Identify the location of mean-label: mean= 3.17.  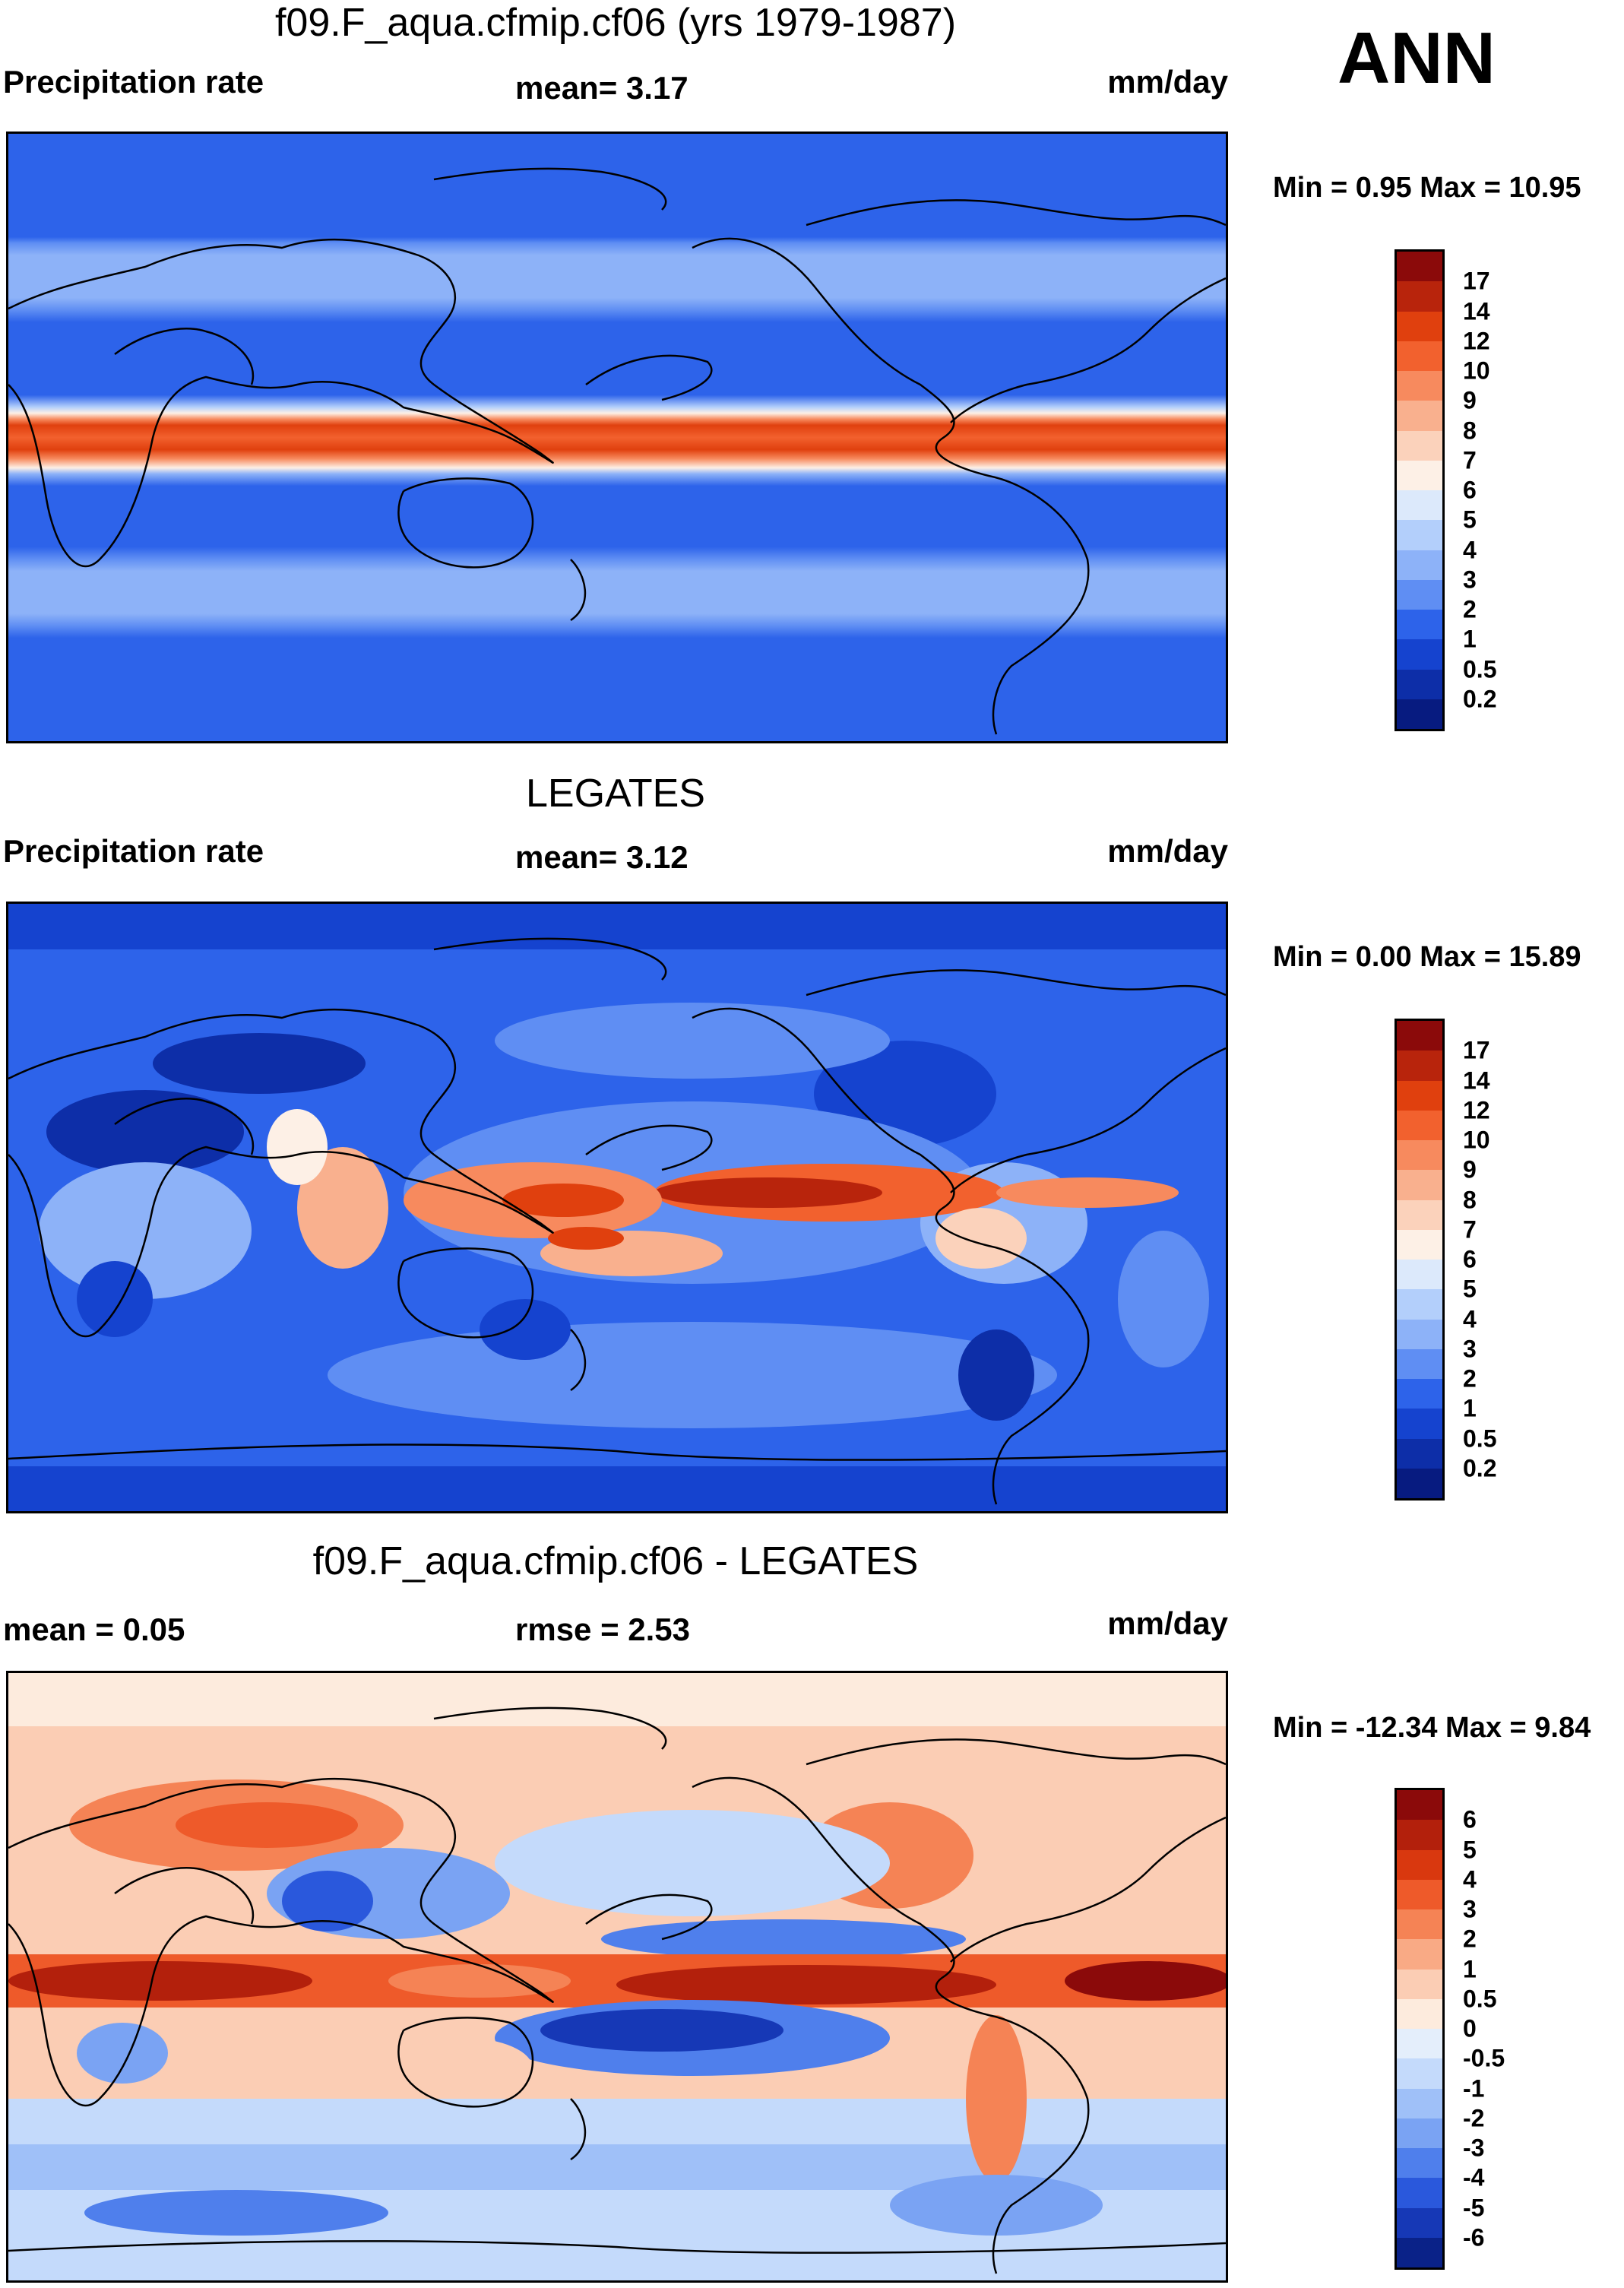
(602, 88).